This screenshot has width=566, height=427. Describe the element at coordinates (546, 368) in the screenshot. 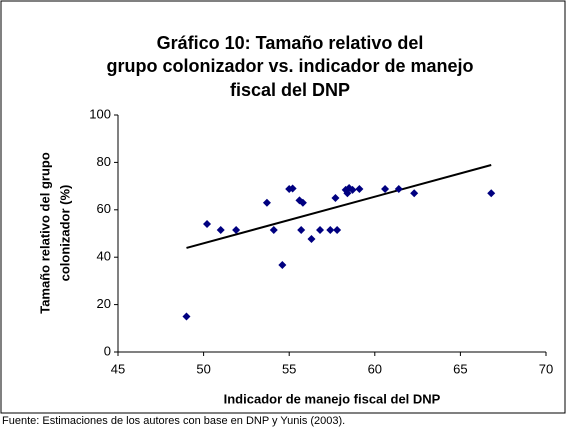

I see `x-tick-label: 70` at that location.